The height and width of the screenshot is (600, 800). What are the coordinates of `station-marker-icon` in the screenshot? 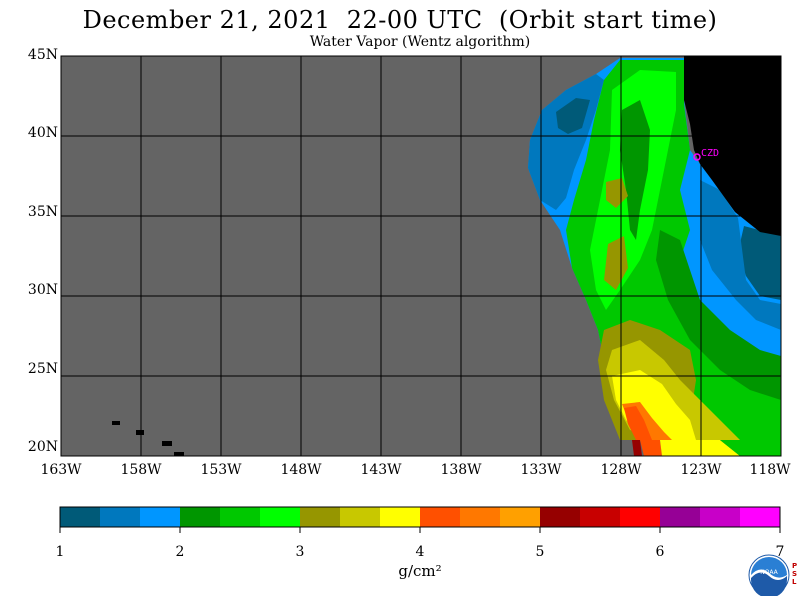 It's located at (697, 157).